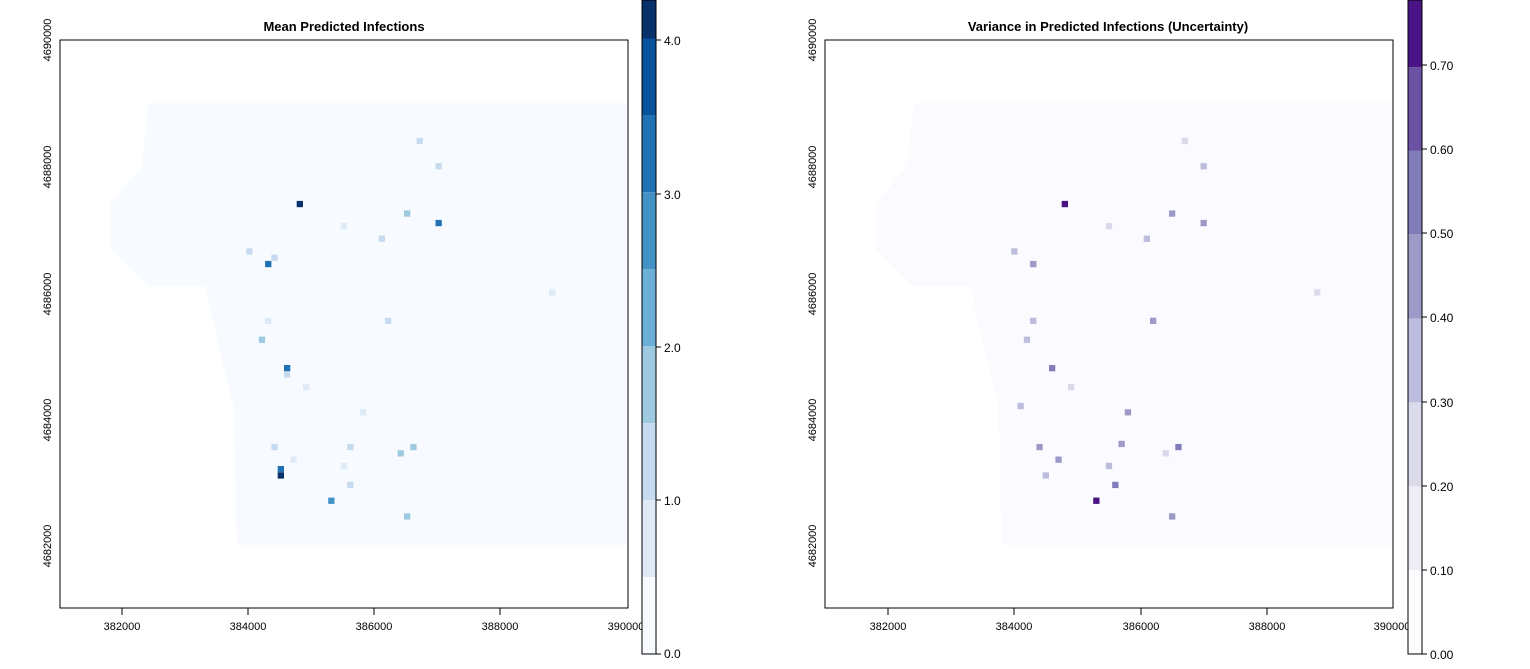 This screenshot has height=669, width=1530. I want to click on colorbar-tick-label: 0.20, so click(1442, 487).